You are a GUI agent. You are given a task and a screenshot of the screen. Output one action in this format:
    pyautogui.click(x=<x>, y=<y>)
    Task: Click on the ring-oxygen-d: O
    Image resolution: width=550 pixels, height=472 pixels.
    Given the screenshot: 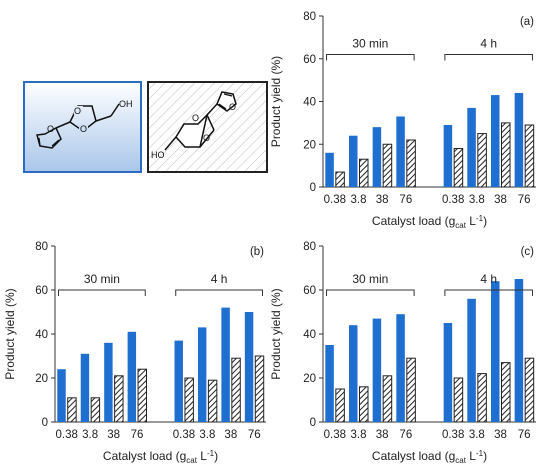 What is the action you would take?
    pyautogui.click(x=206, y=138)
    